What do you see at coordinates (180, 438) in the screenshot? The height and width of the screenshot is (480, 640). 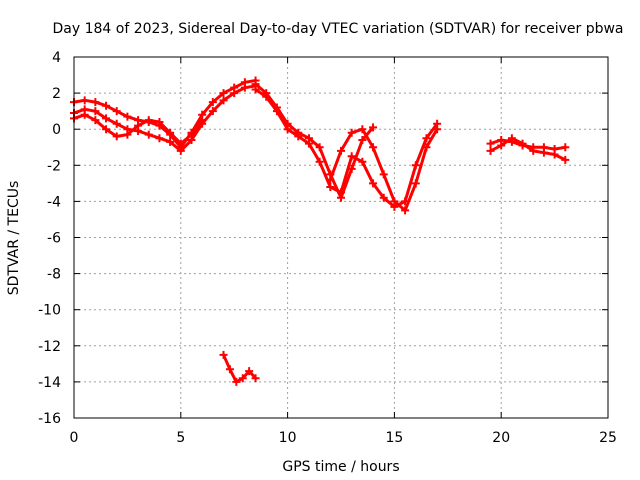 I see `x-tick-label: 5` at bounding box center [180, 438].